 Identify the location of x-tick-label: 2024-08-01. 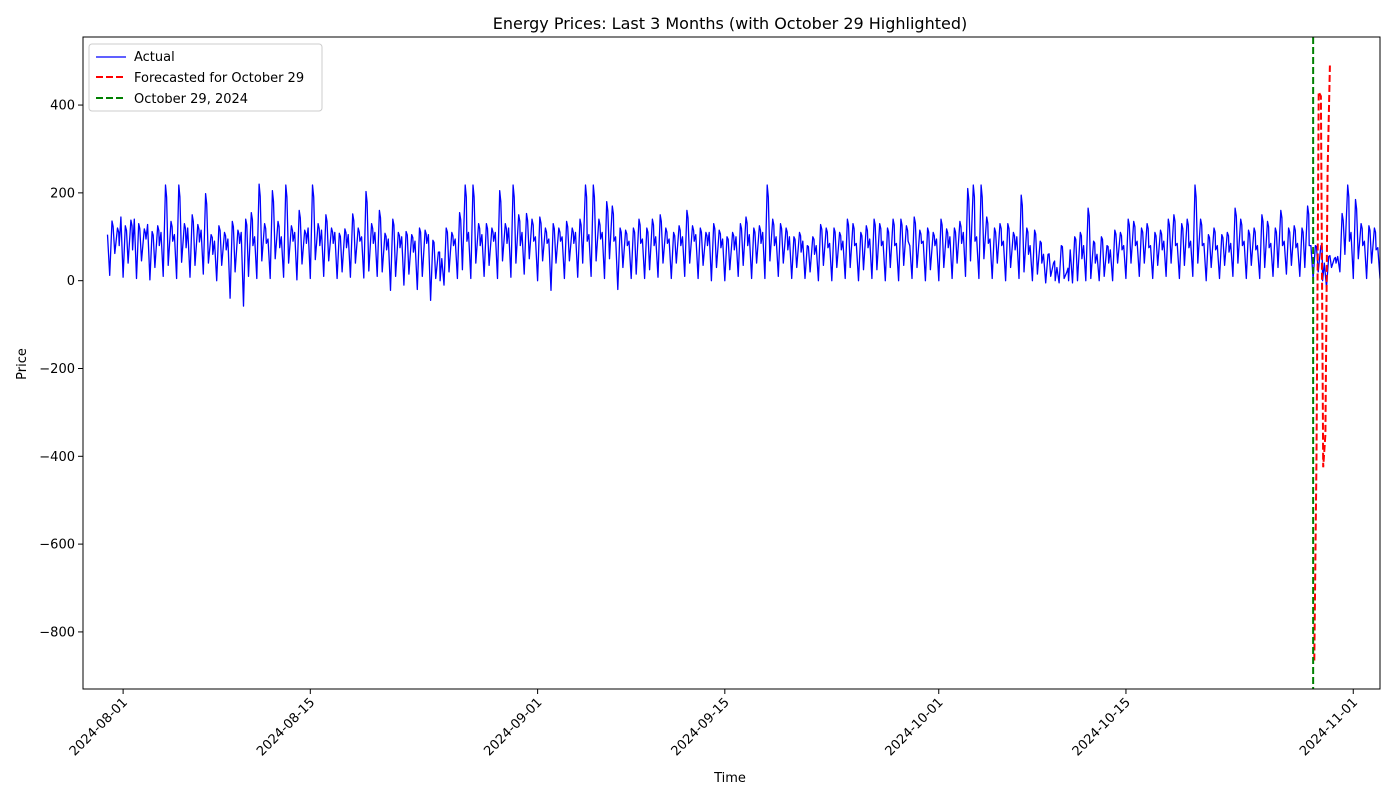
(99, 727).